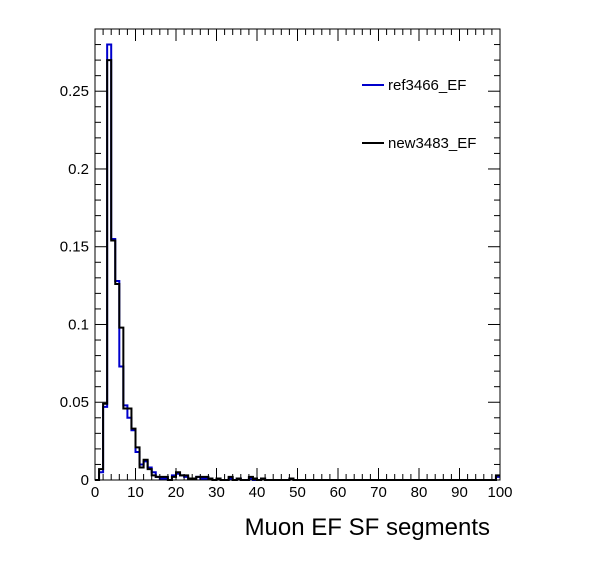 This screenshot has height=572, width=596. Describe the element at coordinates (78, 169) in the screenshot. I see `y-tick-label: 0.2` at that location.